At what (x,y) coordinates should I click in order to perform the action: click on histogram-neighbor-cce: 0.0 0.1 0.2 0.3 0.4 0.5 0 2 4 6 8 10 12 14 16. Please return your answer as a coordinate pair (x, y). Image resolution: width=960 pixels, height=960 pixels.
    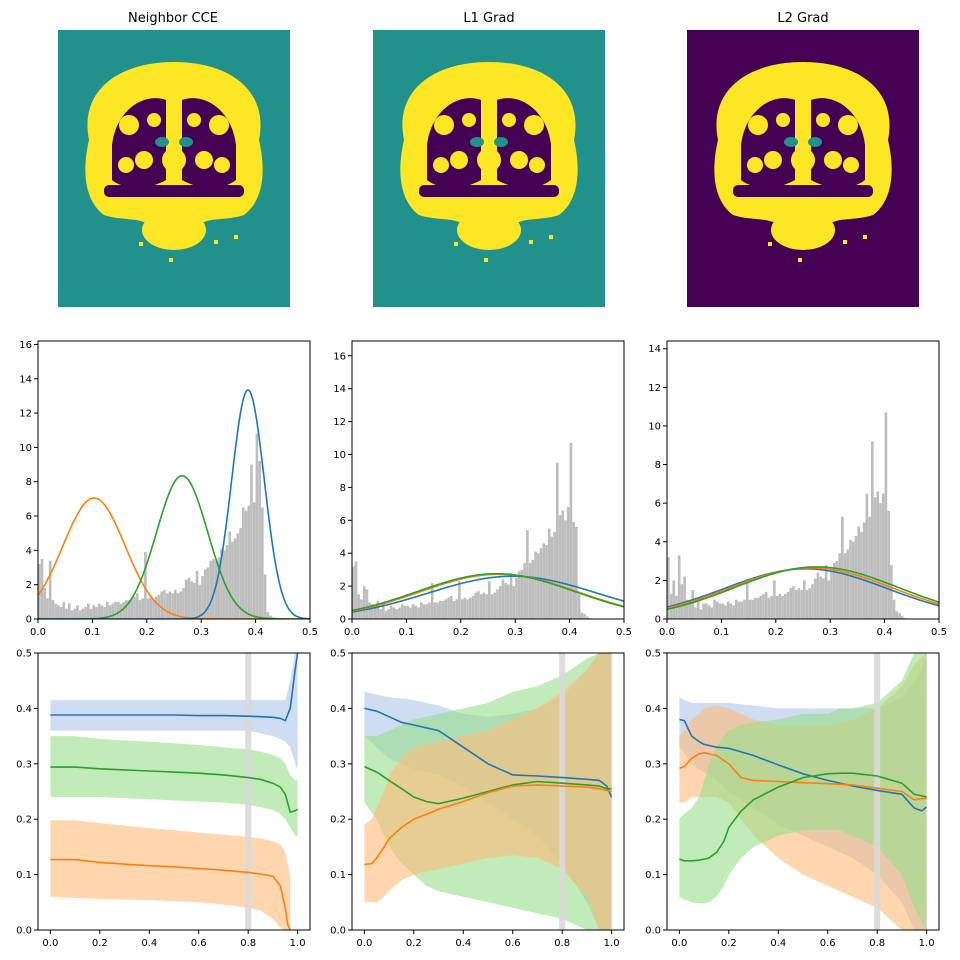
    Looking at the image, I should click on (168, 489).